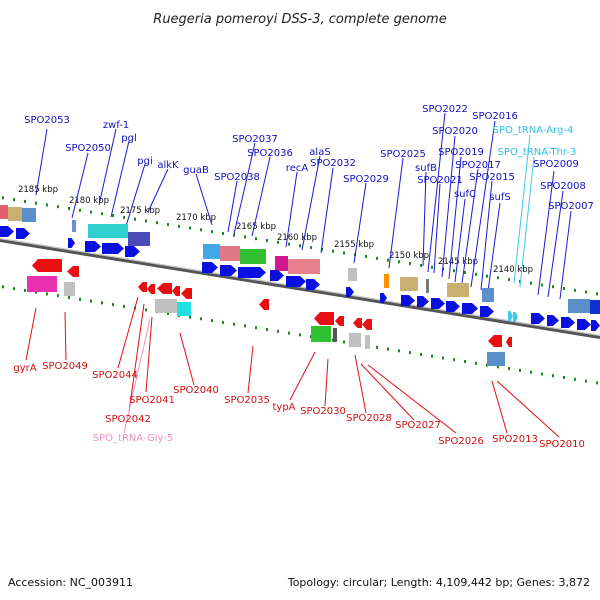 This screenshot has height=600, width=600. What do you see at coordinates (515, 439) in the screenshot?
I see `gene-label: SPO2013` at bounding box center [515, 439].